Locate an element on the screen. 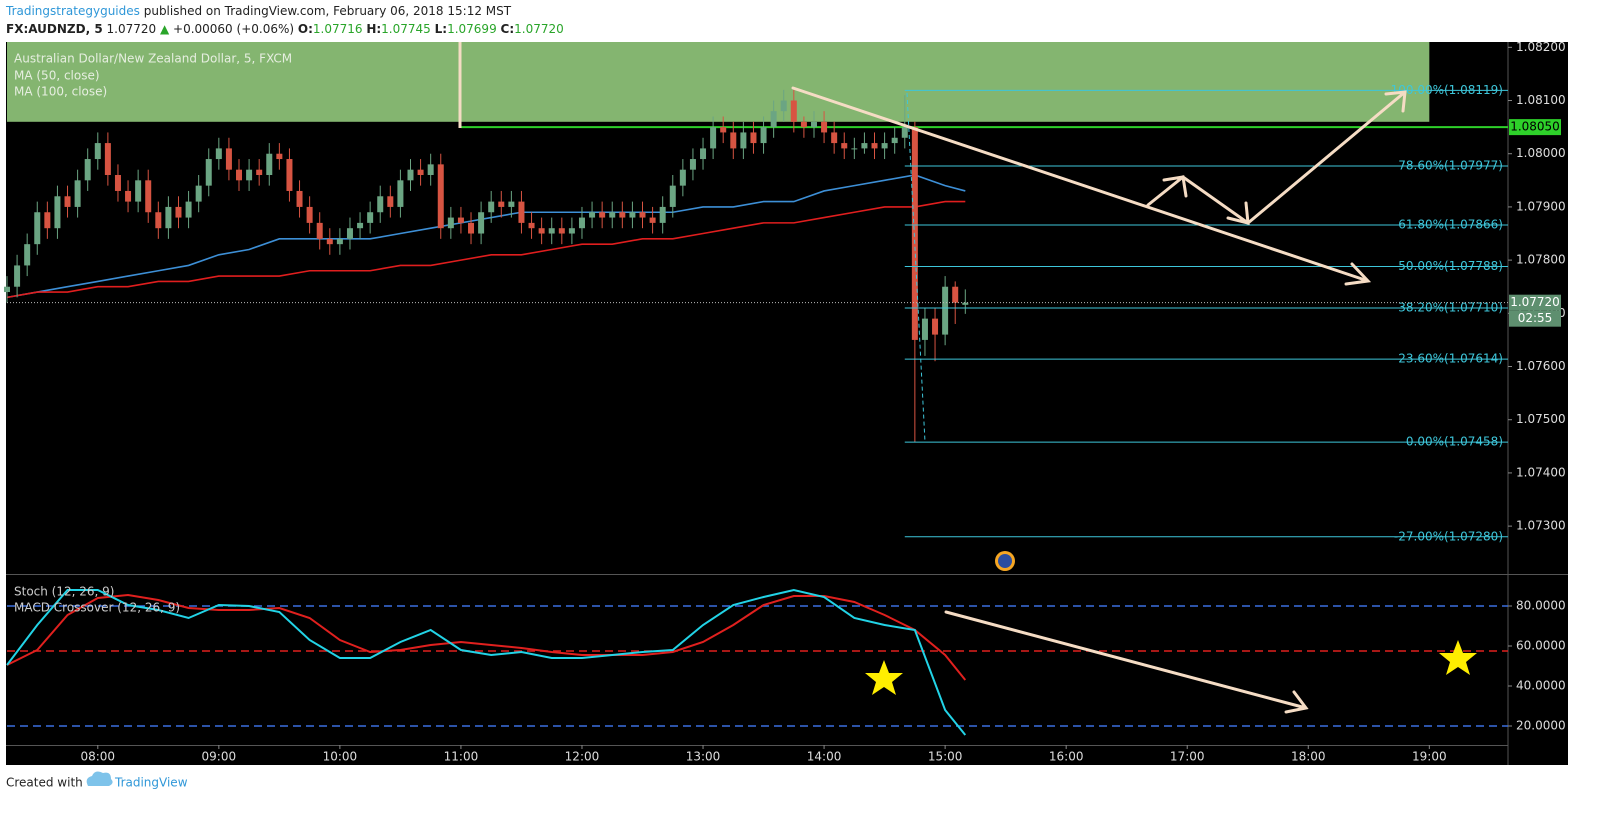  event-flag is located at coordinates (1005, 561).